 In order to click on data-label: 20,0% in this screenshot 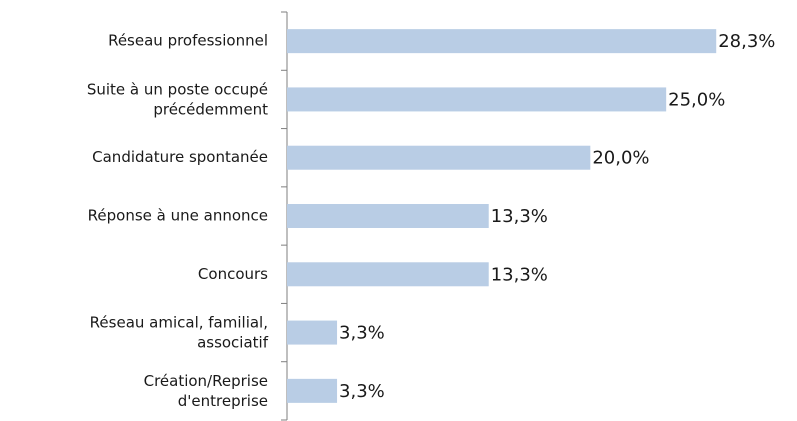, I will do `click(620, 158)`.